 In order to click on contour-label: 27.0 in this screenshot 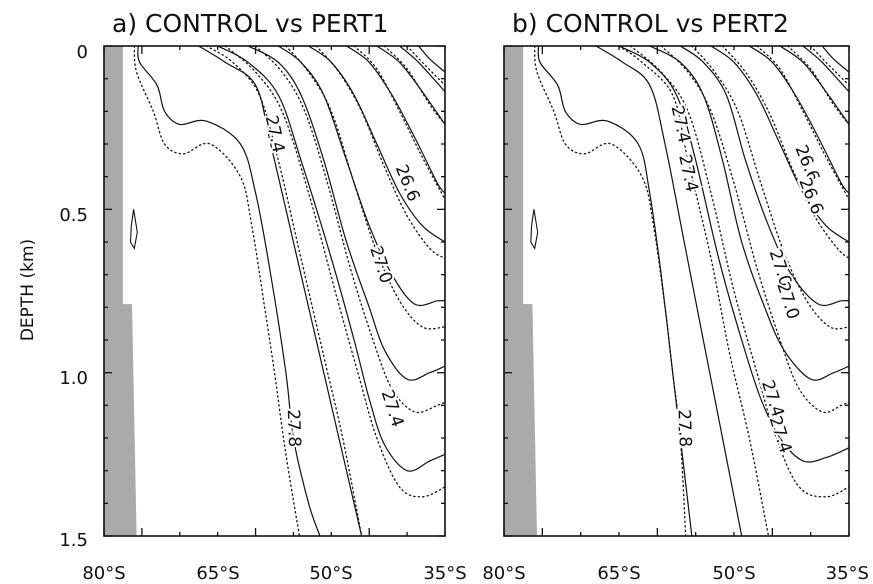, I will do `click(380, 265)`.